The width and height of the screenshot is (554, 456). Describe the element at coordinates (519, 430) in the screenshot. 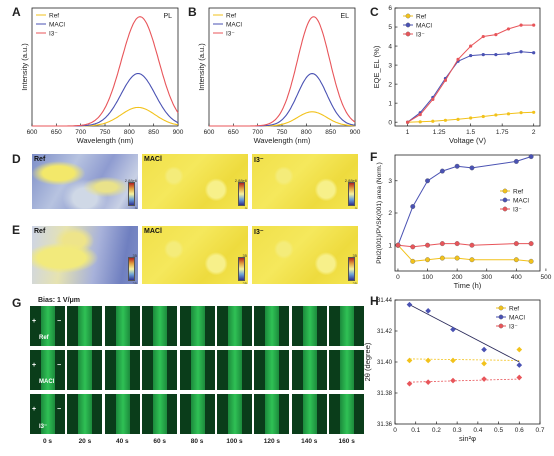

I see `x-tick-label: 0.6` at that location.